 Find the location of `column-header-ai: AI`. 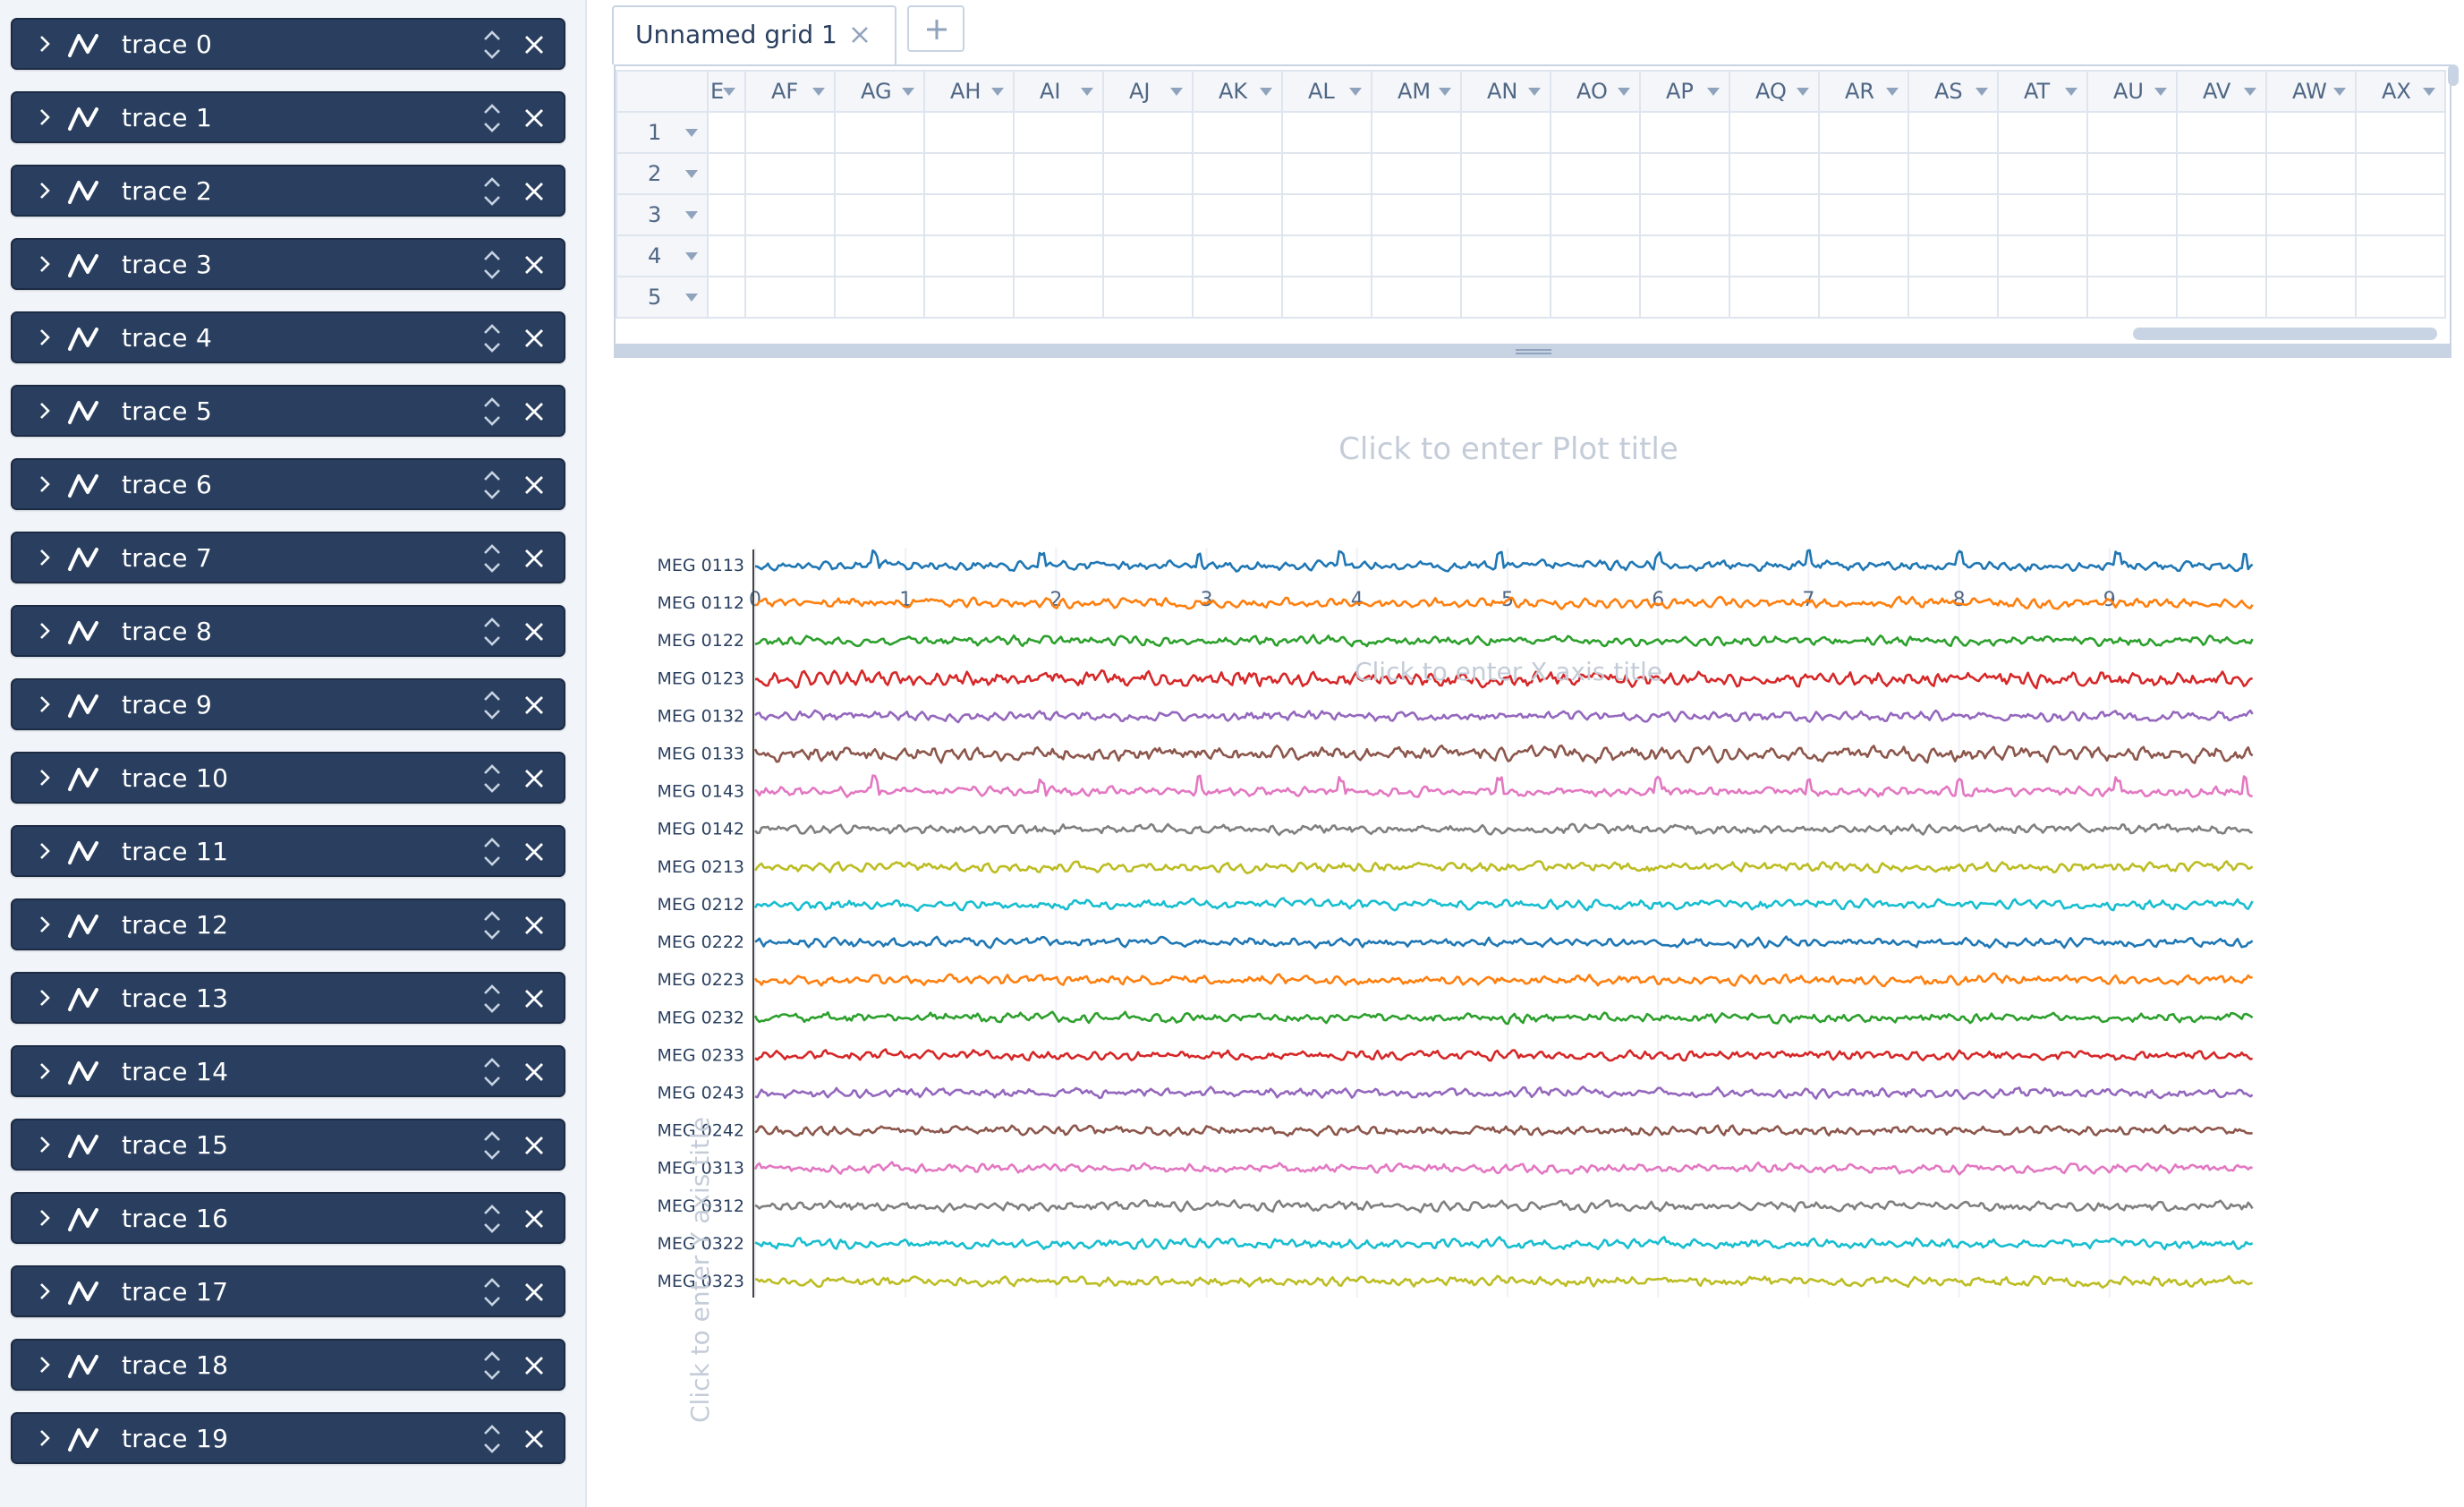

column-header-ai: AI is located at coordinates (1059, 91).